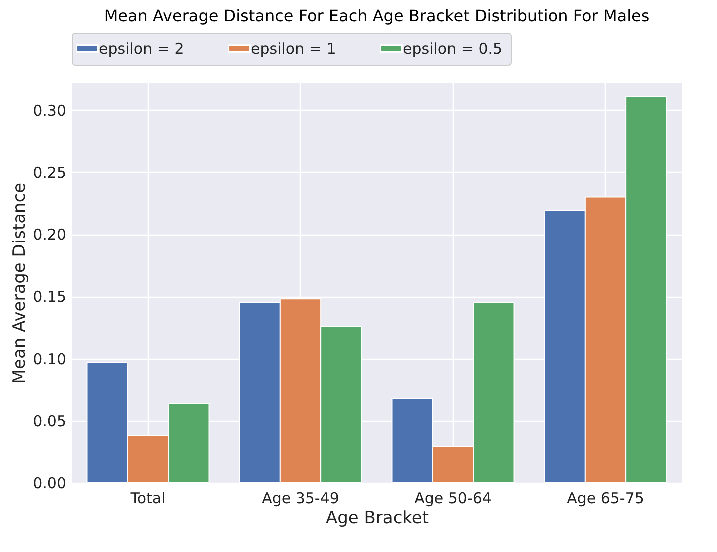 The width and height of the screenshot is (717, 552). What do you see at coordinates (49, 297) in the screenshot?
I see `y-tick-label: 0.15` at bounding box center [49, 297].